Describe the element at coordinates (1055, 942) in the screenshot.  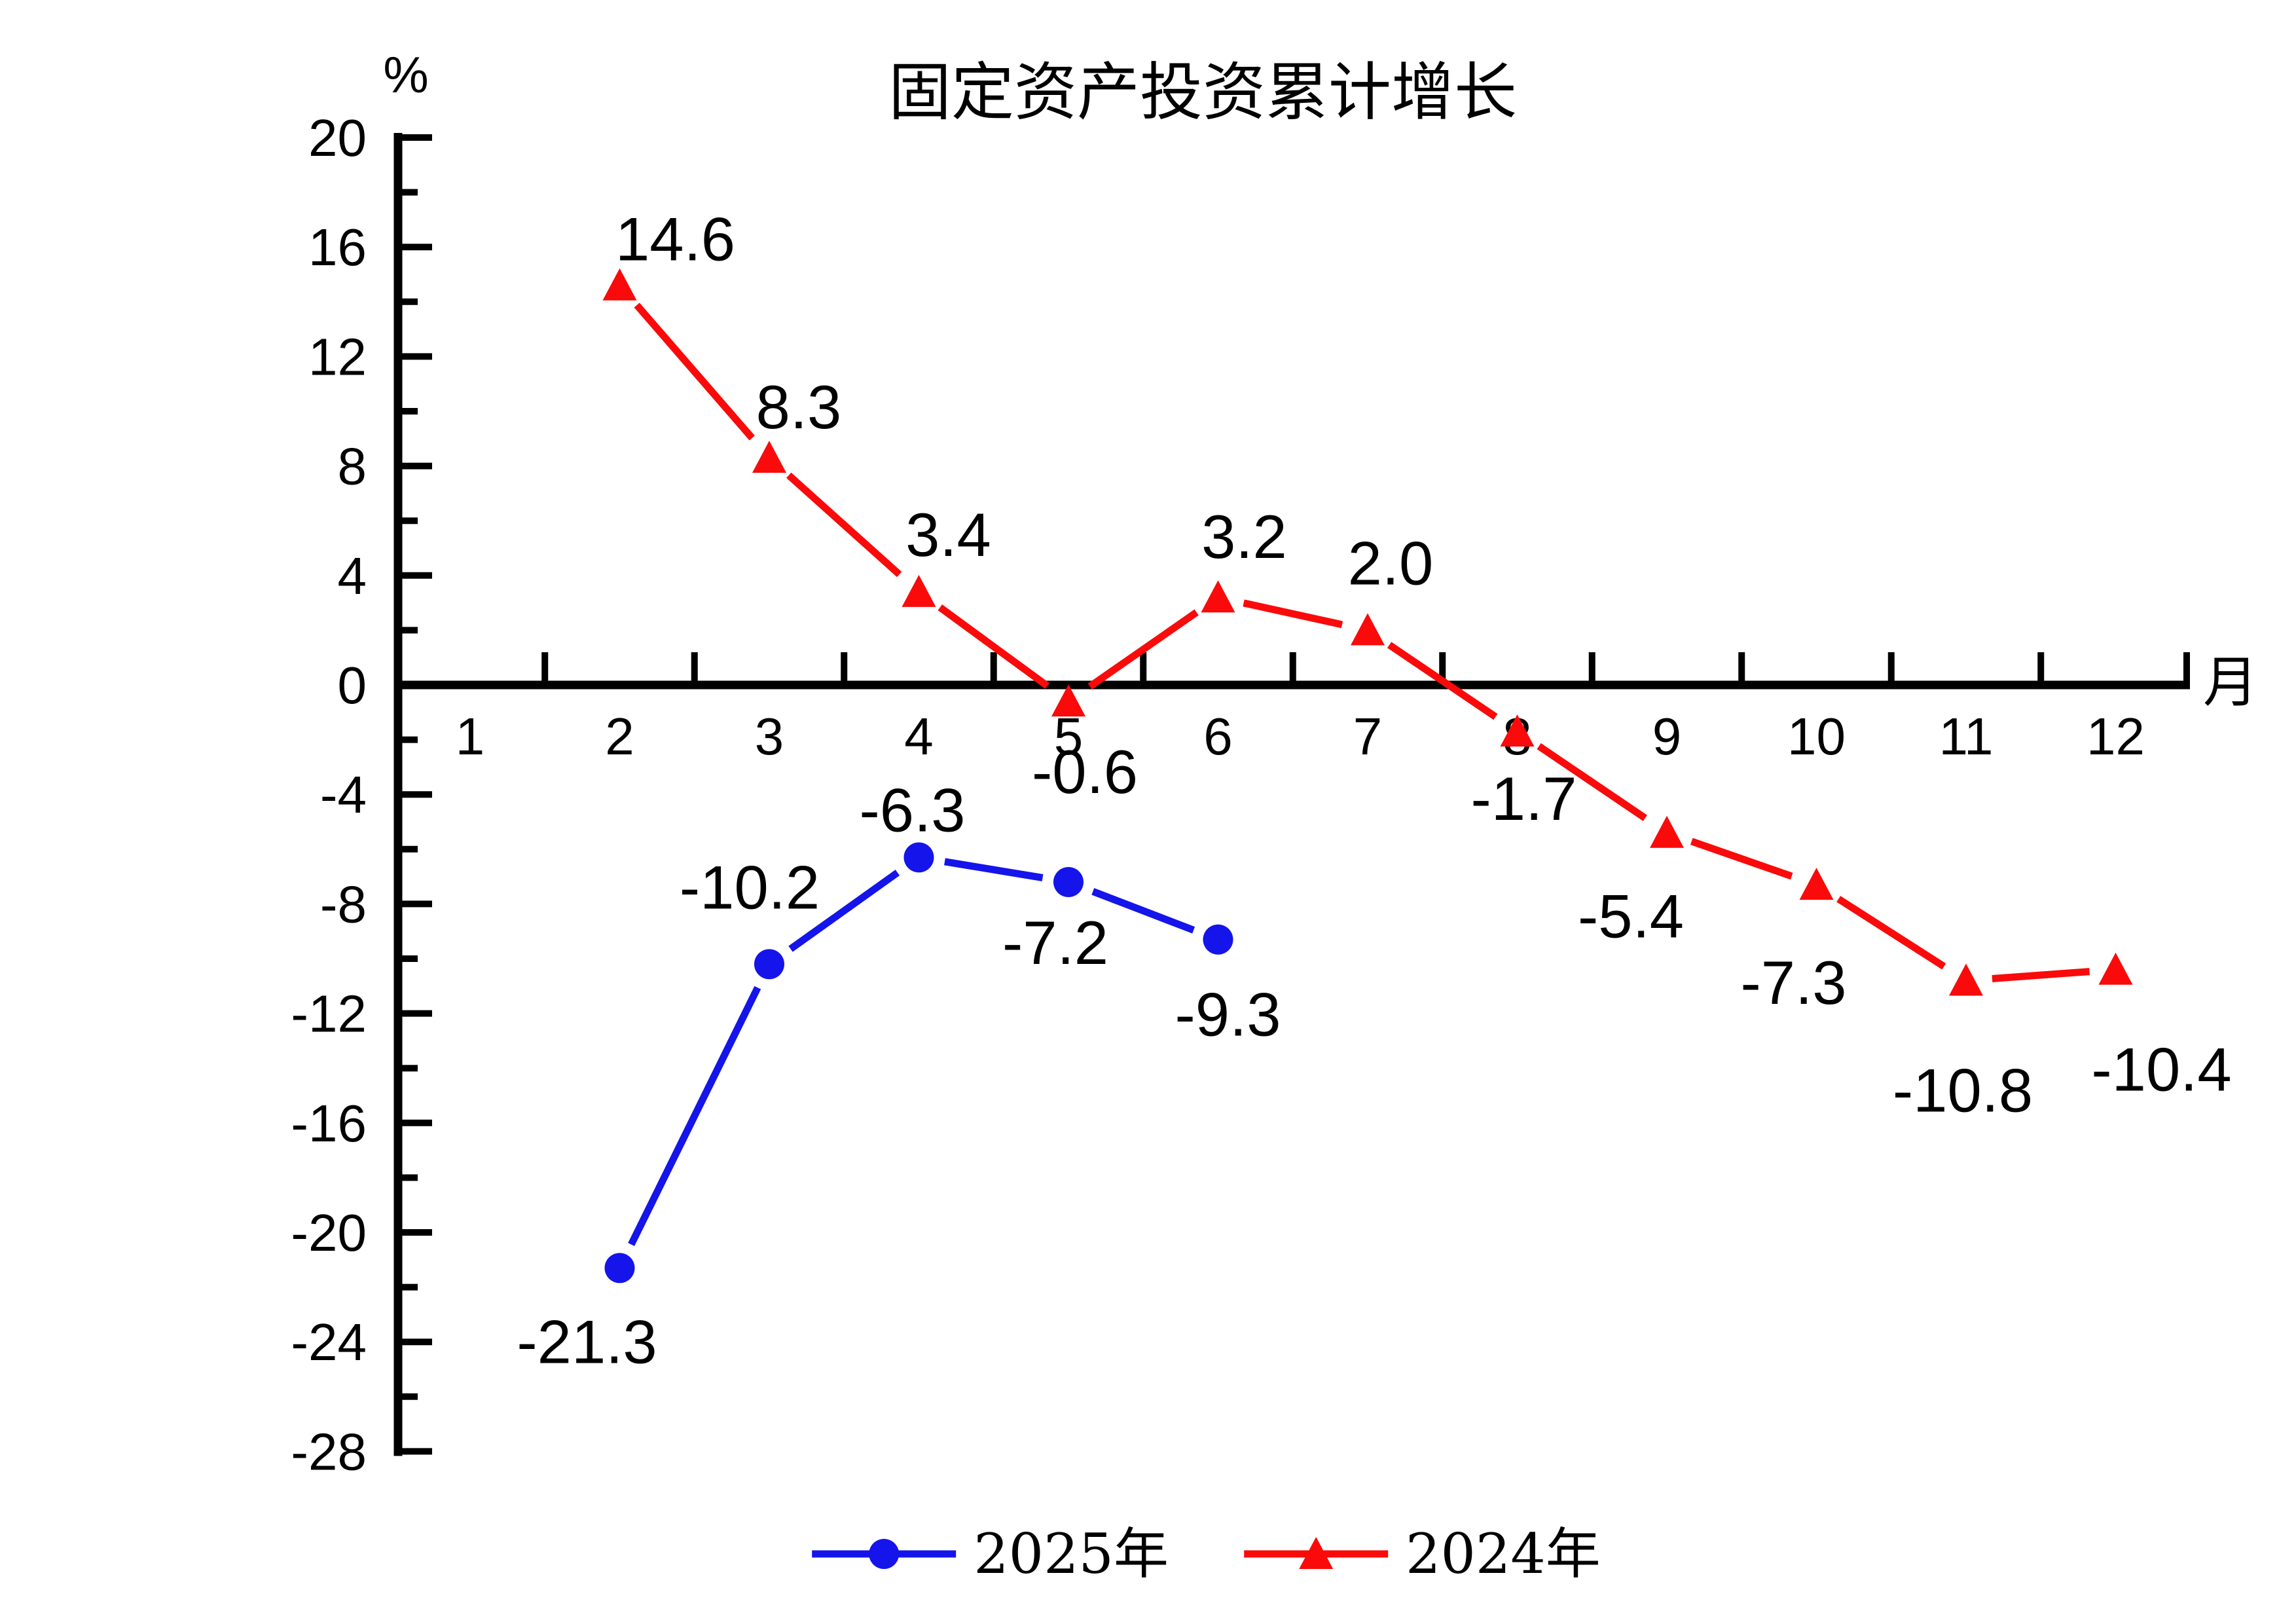
I see `data-label: -7.2` at that location.